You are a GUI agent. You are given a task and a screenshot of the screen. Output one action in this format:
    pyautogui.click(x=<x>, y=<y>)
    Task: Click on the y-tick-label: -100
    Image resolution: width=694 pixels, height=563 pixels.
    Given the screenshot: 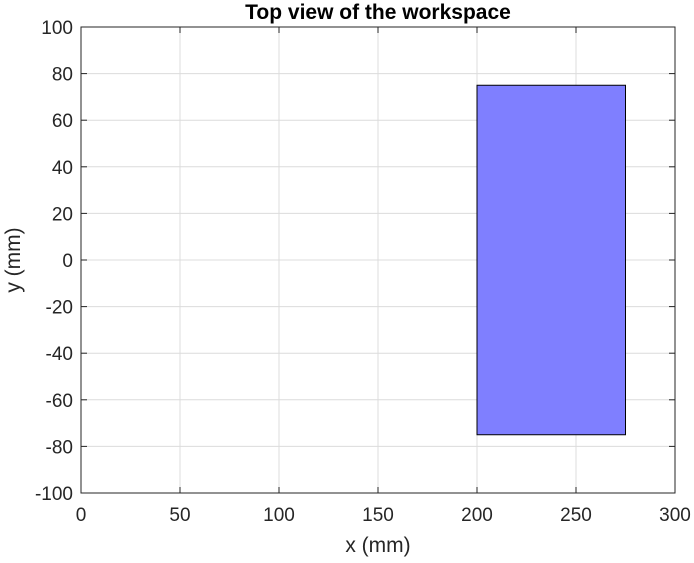 What is the action you would take?
    pyautogui.click(x=54, y=494)
    